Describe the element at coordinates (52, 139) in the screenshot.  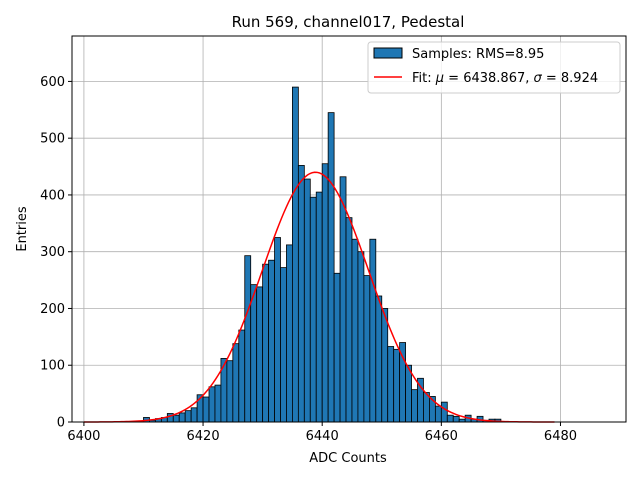
I see `y-tick-label: 500` at that location.